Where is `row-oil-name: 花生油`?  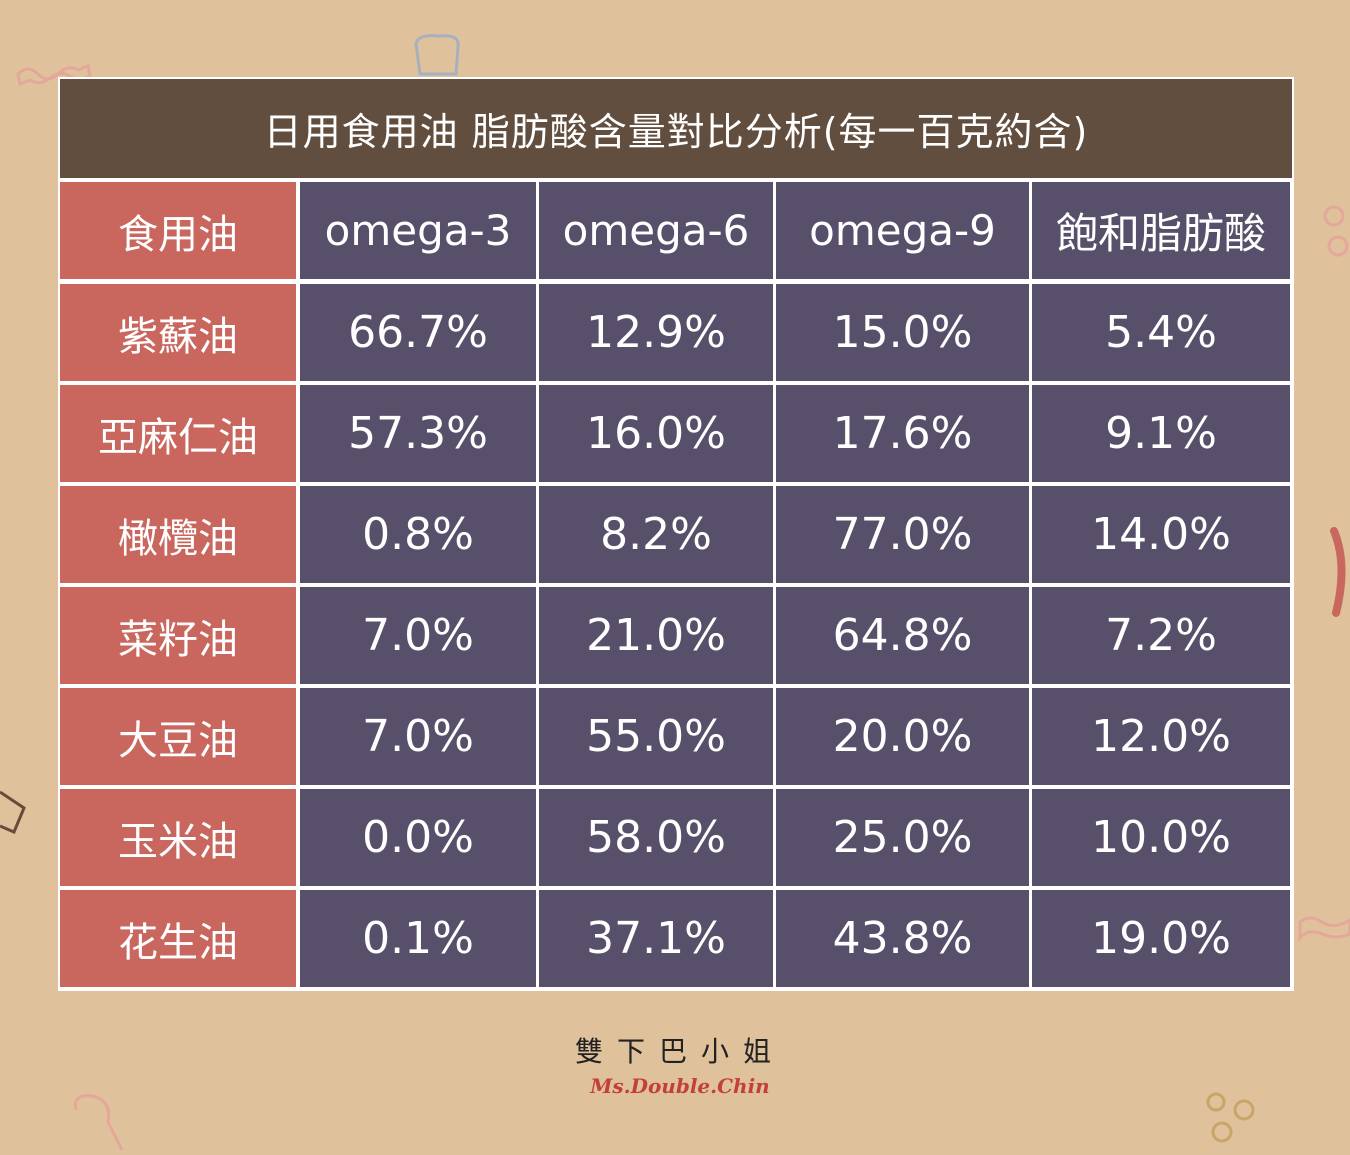 row-oil-name: 花生油 is located at coordinates (178, 938).